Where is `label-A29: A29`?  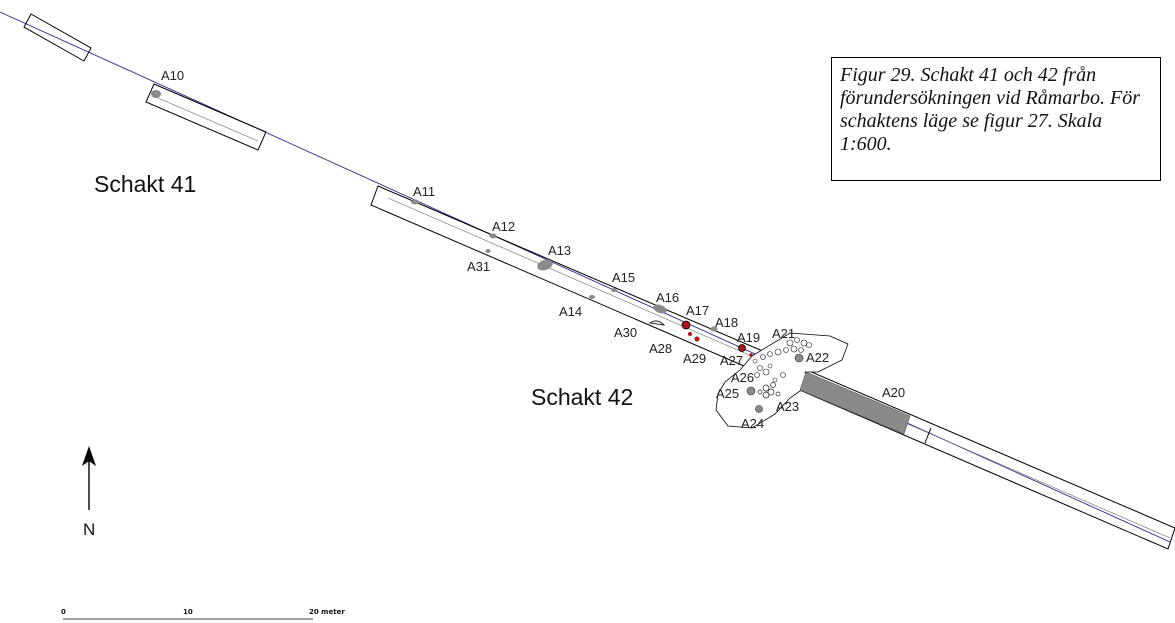 label-A29: A29 is located at coordinates (694, 358).